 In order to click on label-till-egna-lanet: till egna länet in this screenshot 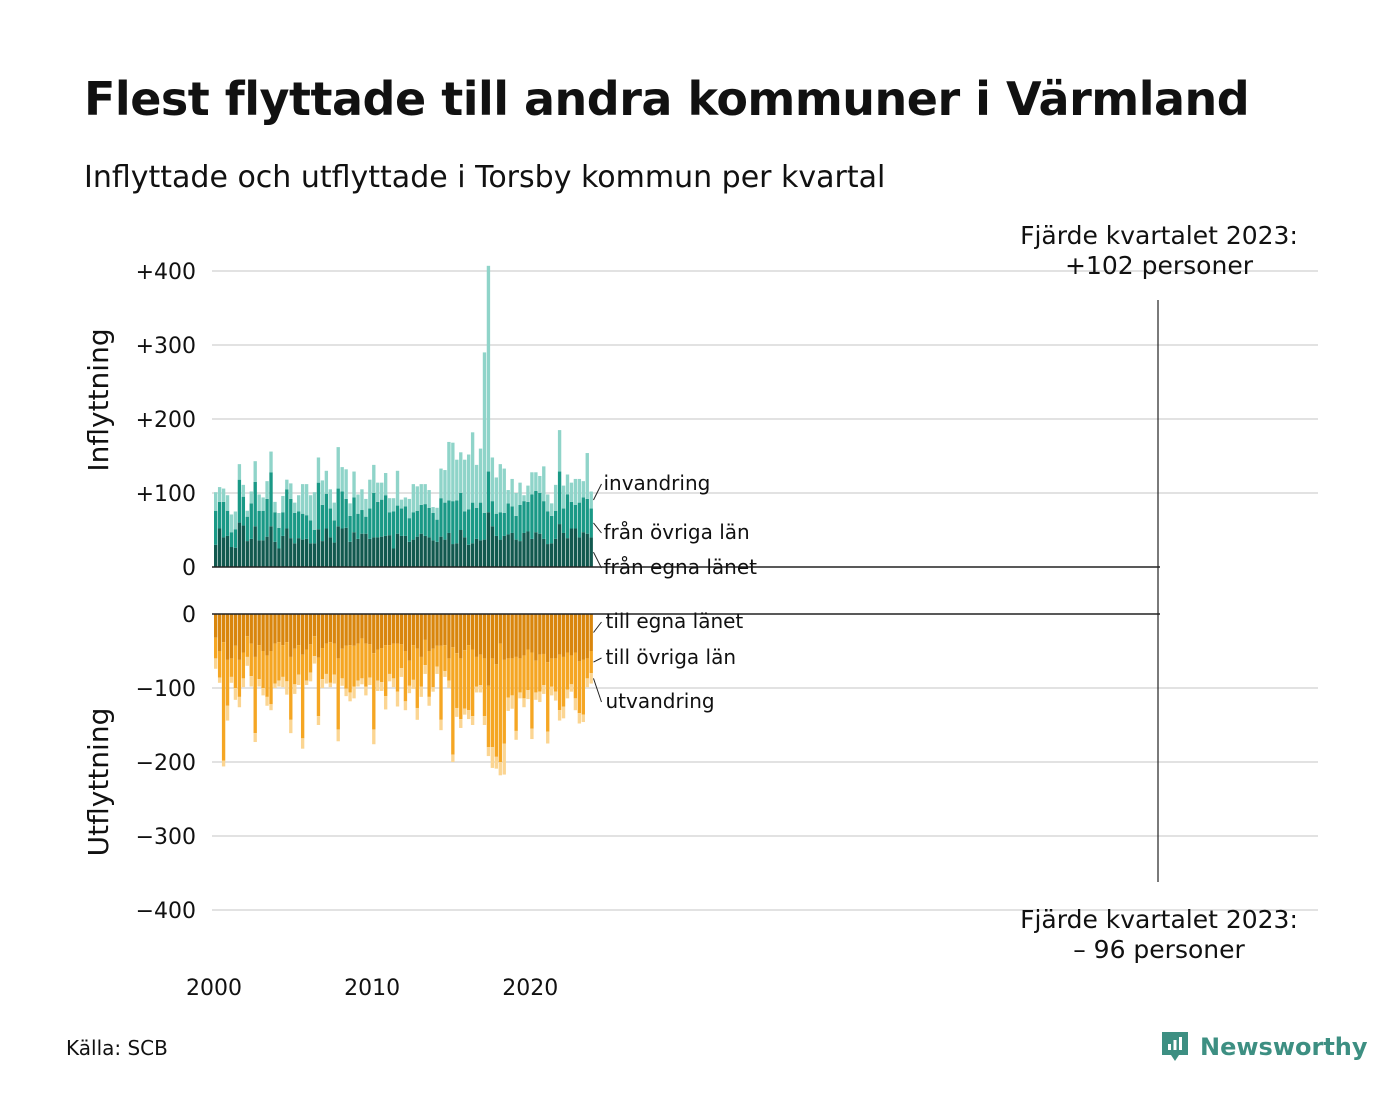, I will do `click(674, 621)`.